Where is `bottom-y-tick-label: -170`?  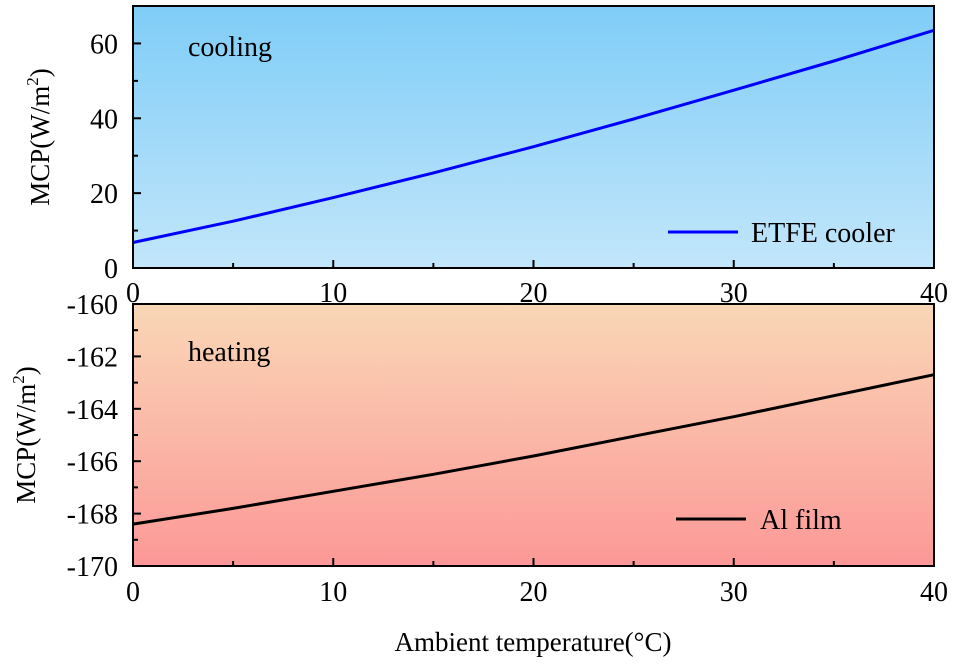
bottom-y-tick-label: -170 is located at coordinates (92, 567).